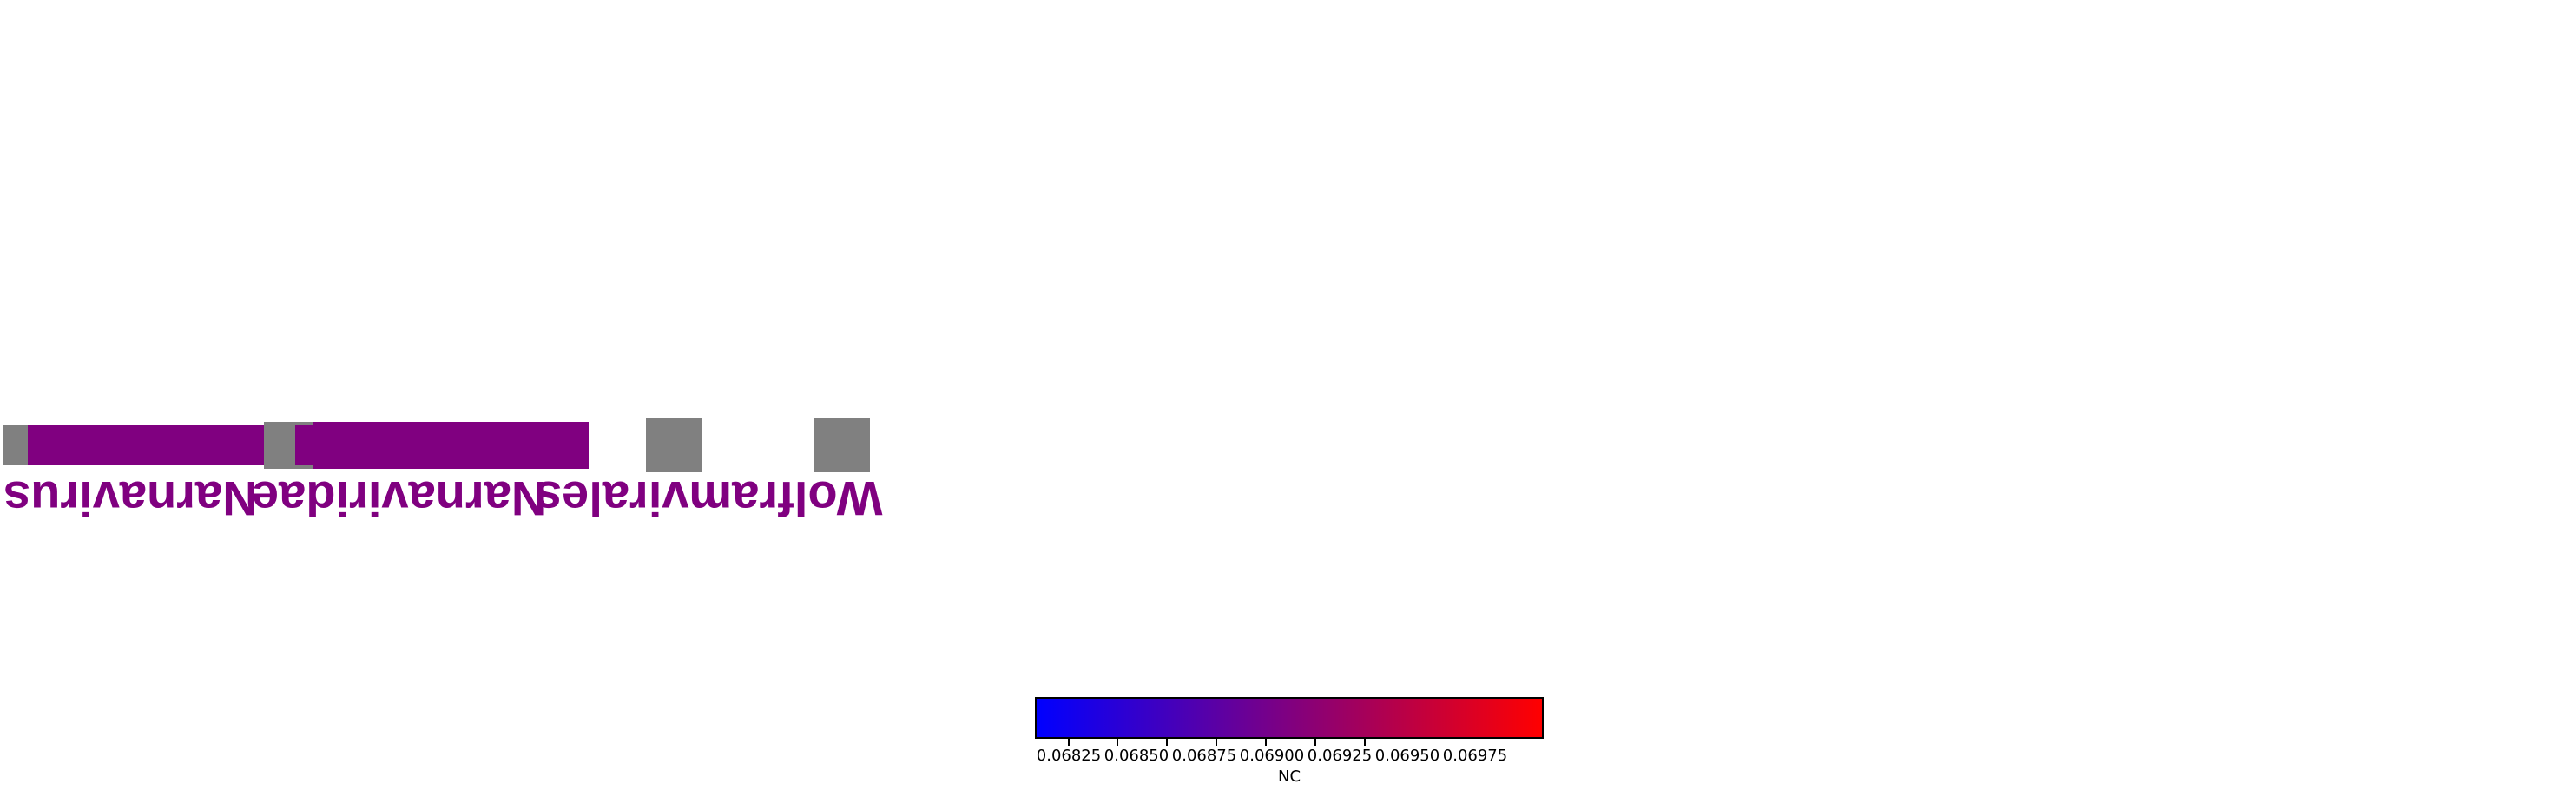 The width and height of the screenshot is (2576, 797). What do you see at coordinates (1289, 718) in the screenshot?
I see `colorbar` at bounding box center [1289, 718].